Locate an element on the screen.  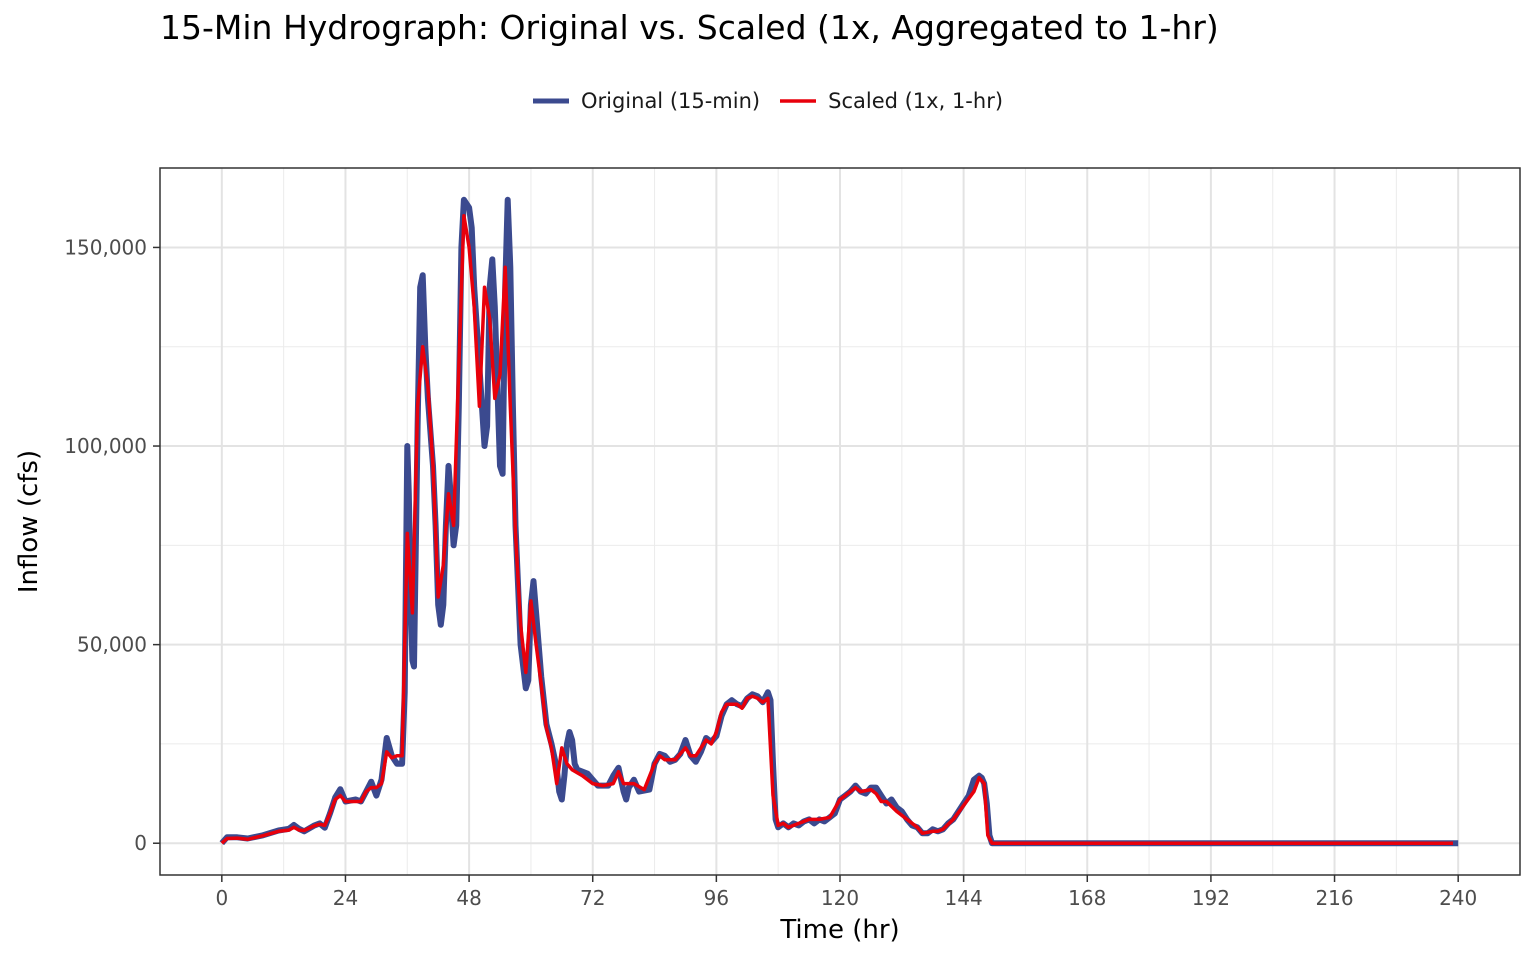
x-tick-label: 240 is located at coordinates (1458, 898).